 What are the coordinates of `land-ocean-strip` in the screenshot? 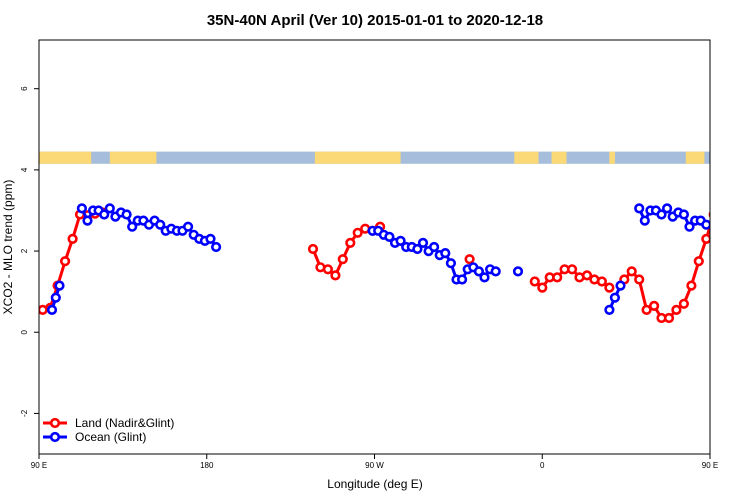 It's located at (394, 157).